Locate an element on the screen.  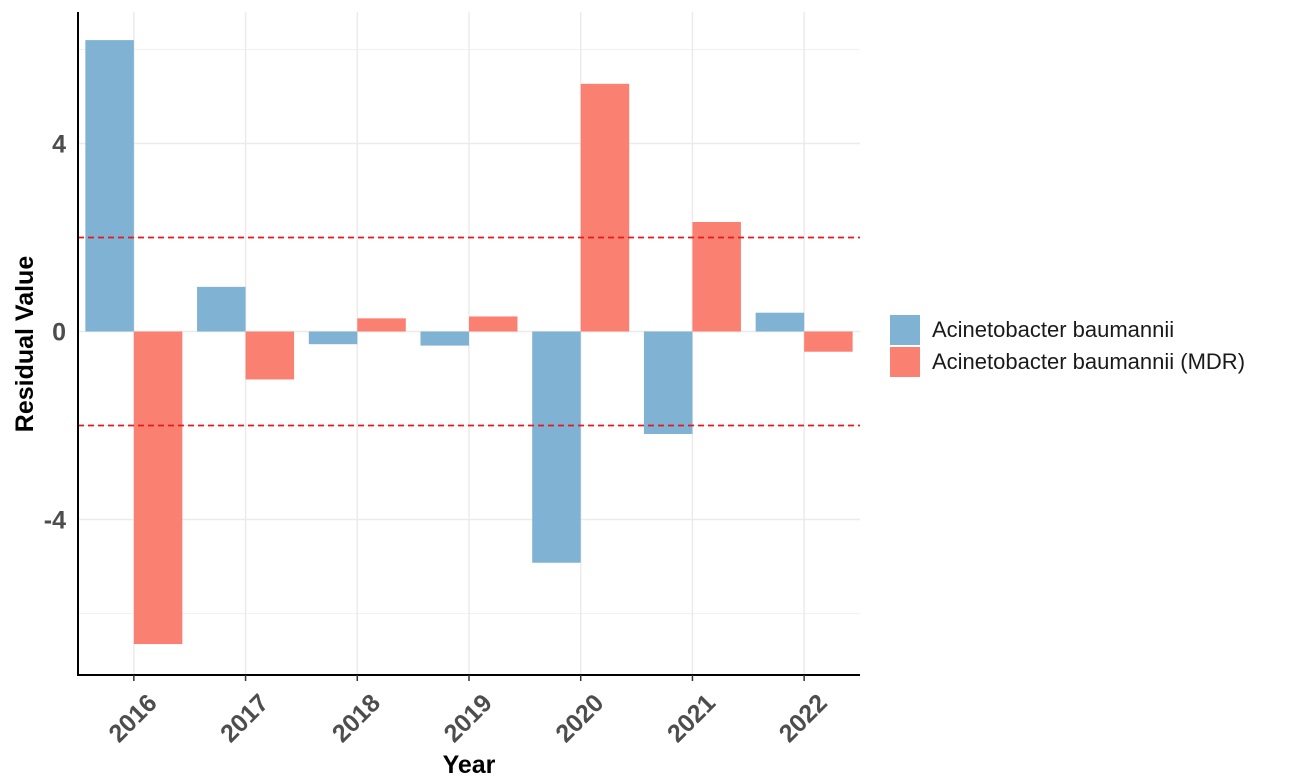
x-tick-label-2021: 2021 is located at coordinates (691, 718).